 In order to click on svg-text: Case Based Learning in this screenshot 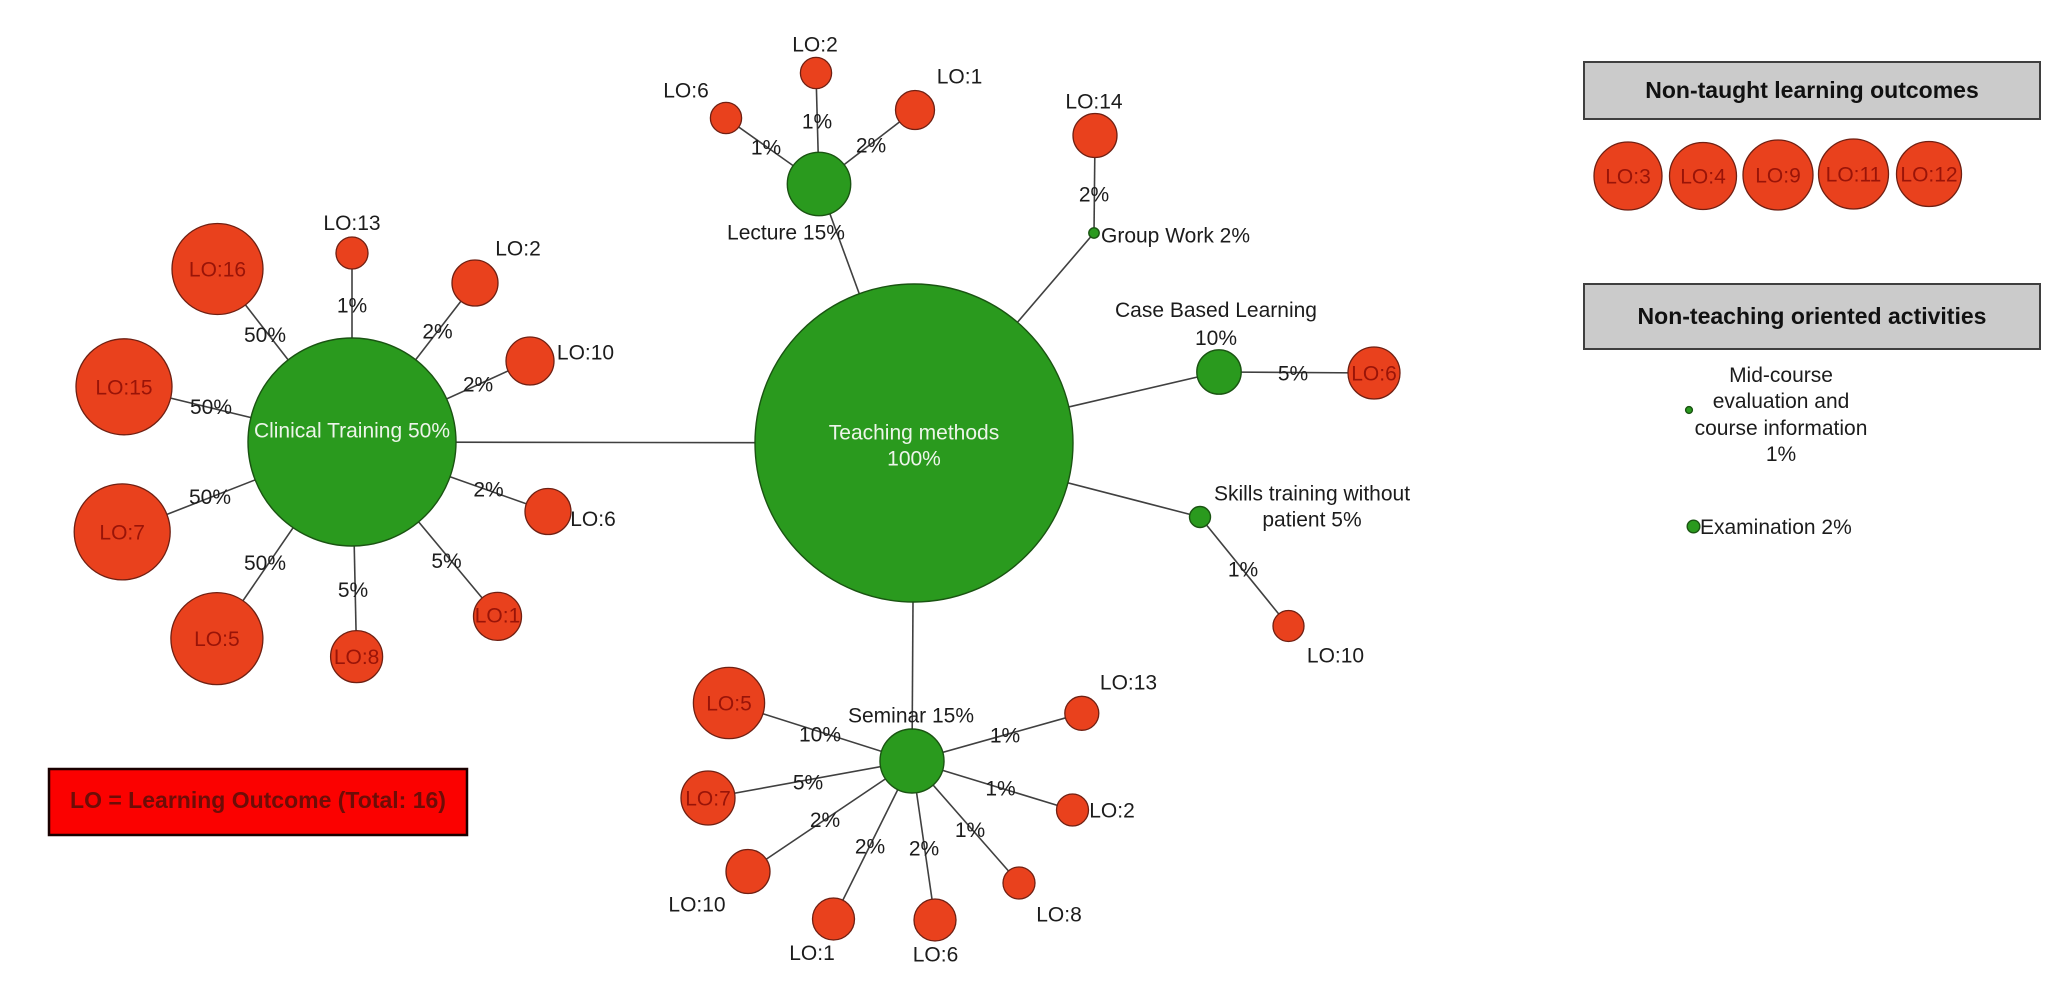, I will do `click(1216, 310)`.